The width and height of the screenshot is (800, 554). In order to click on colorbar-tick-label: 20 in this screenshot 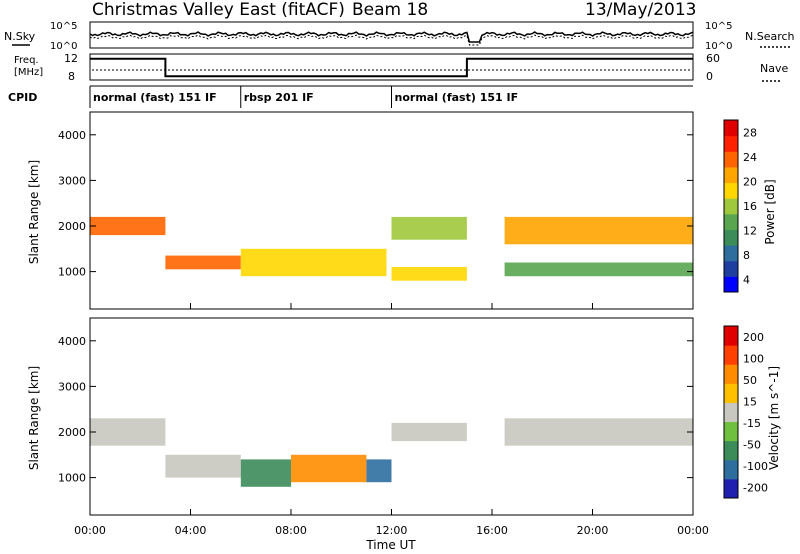, I will do `click(750, 181)`.